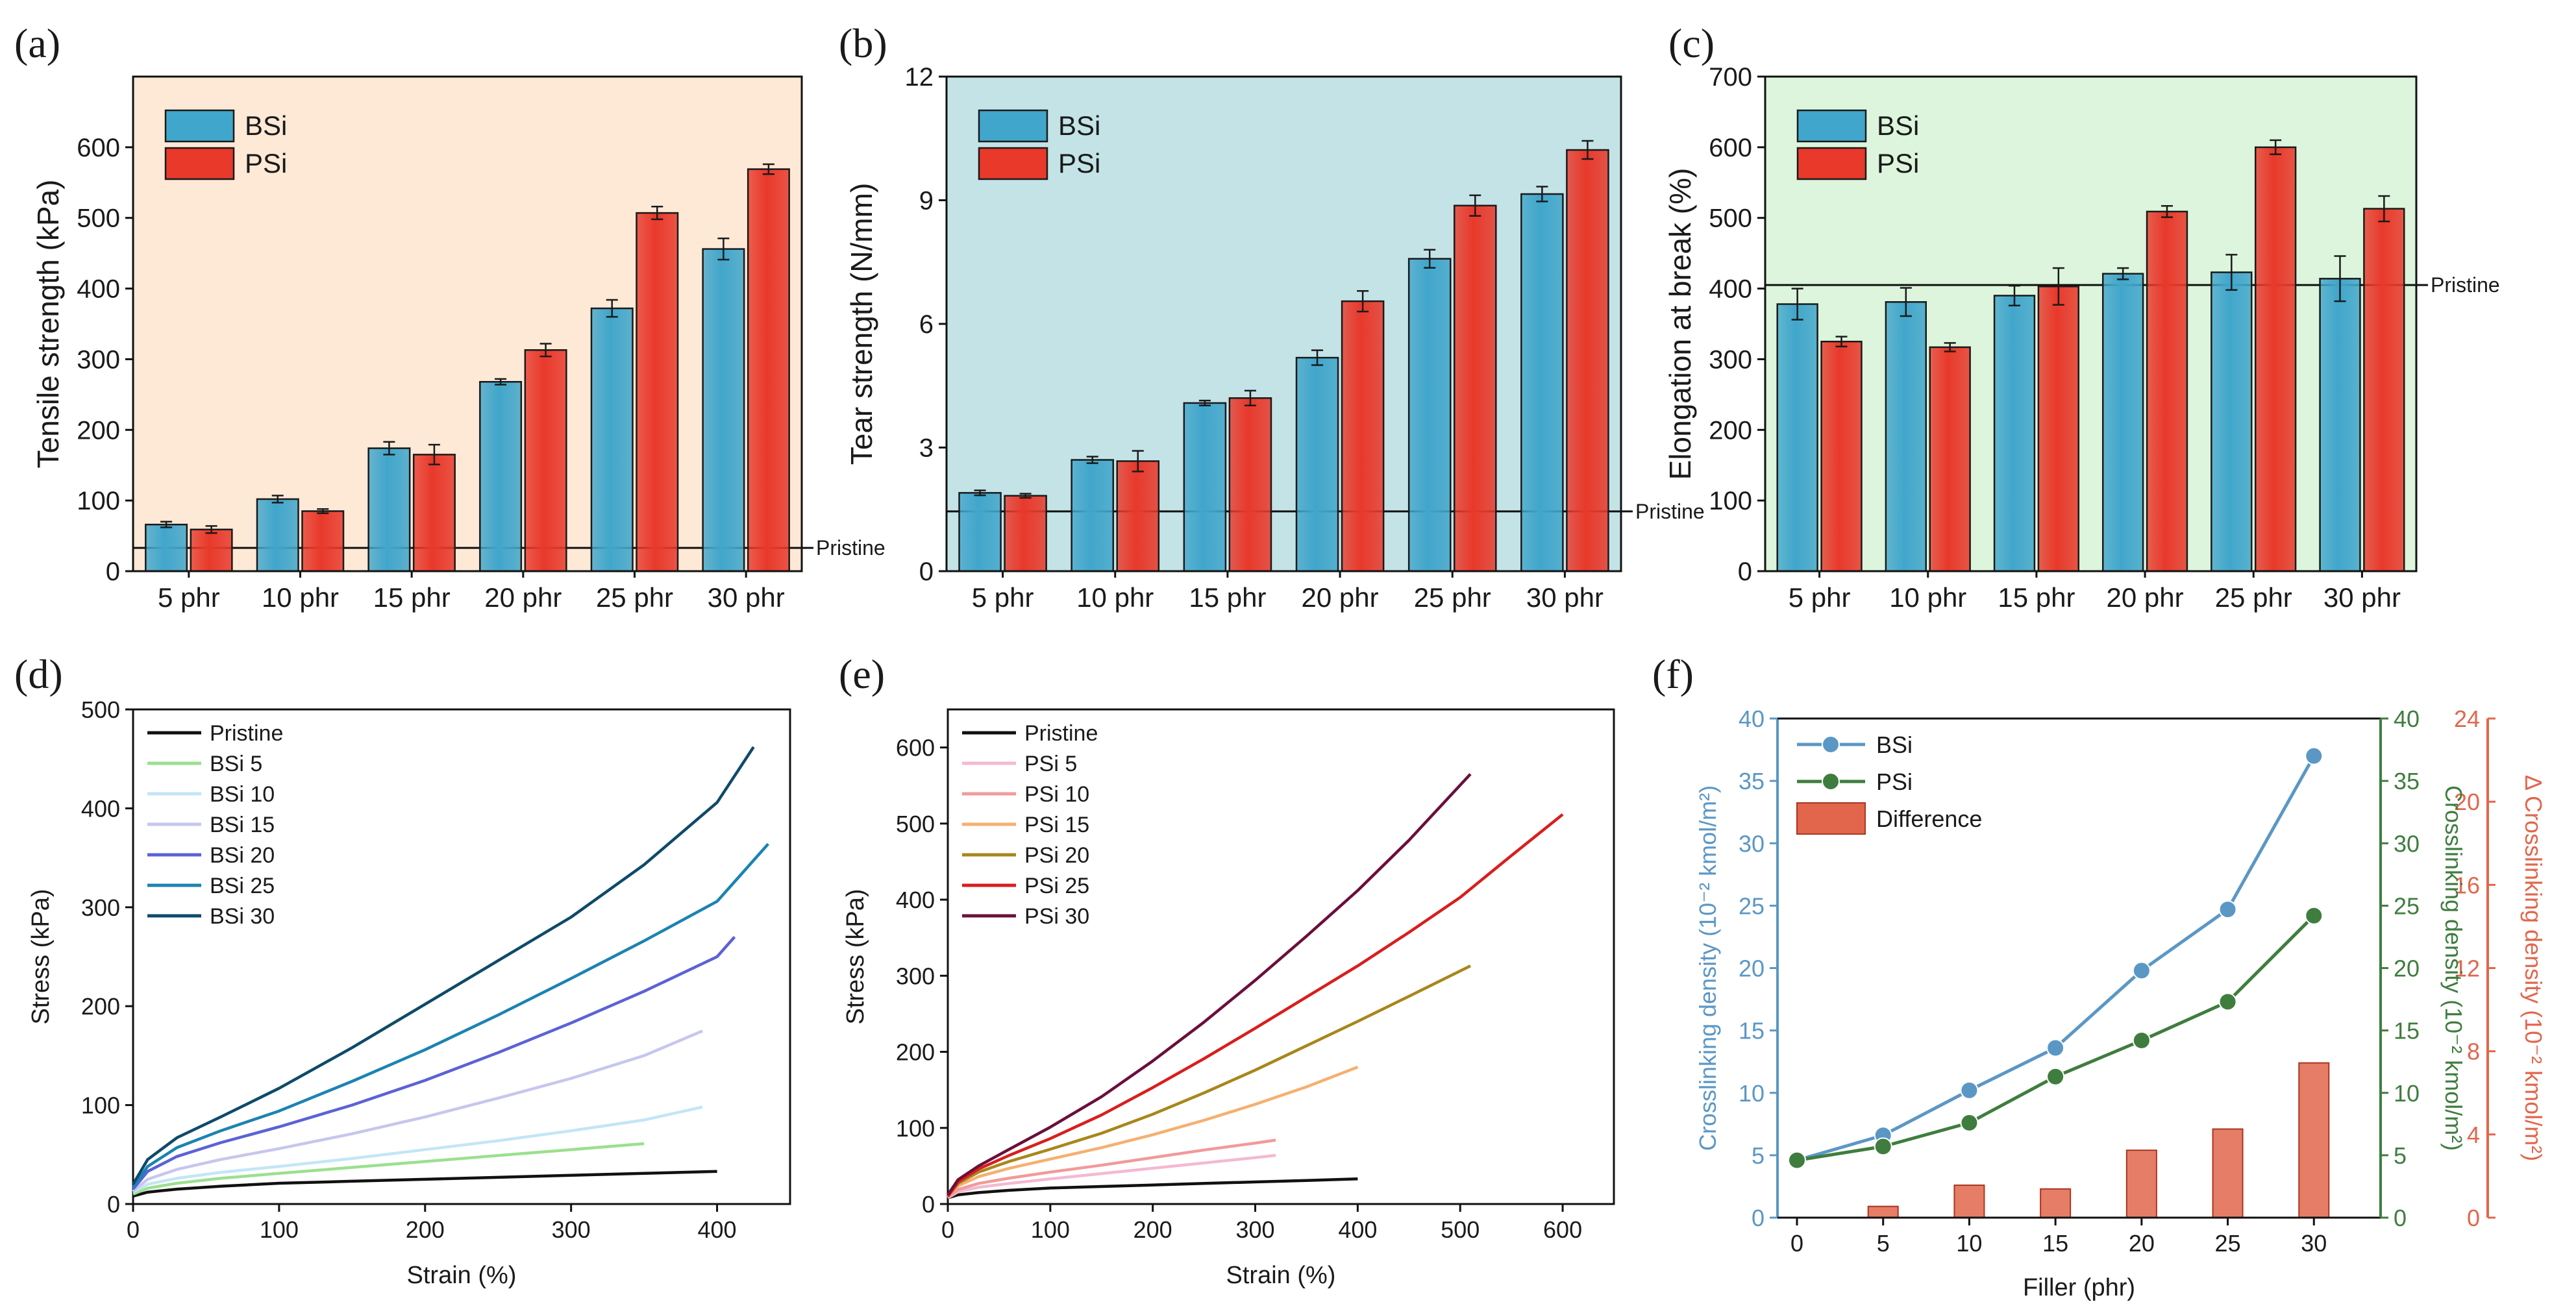 This screenshot has width=2576, height=1315. What do you see at coordinates (855, 956) in the screenshot?
I see `y-axis-label: Stress (kPa)` at bounding box center [855, 956].